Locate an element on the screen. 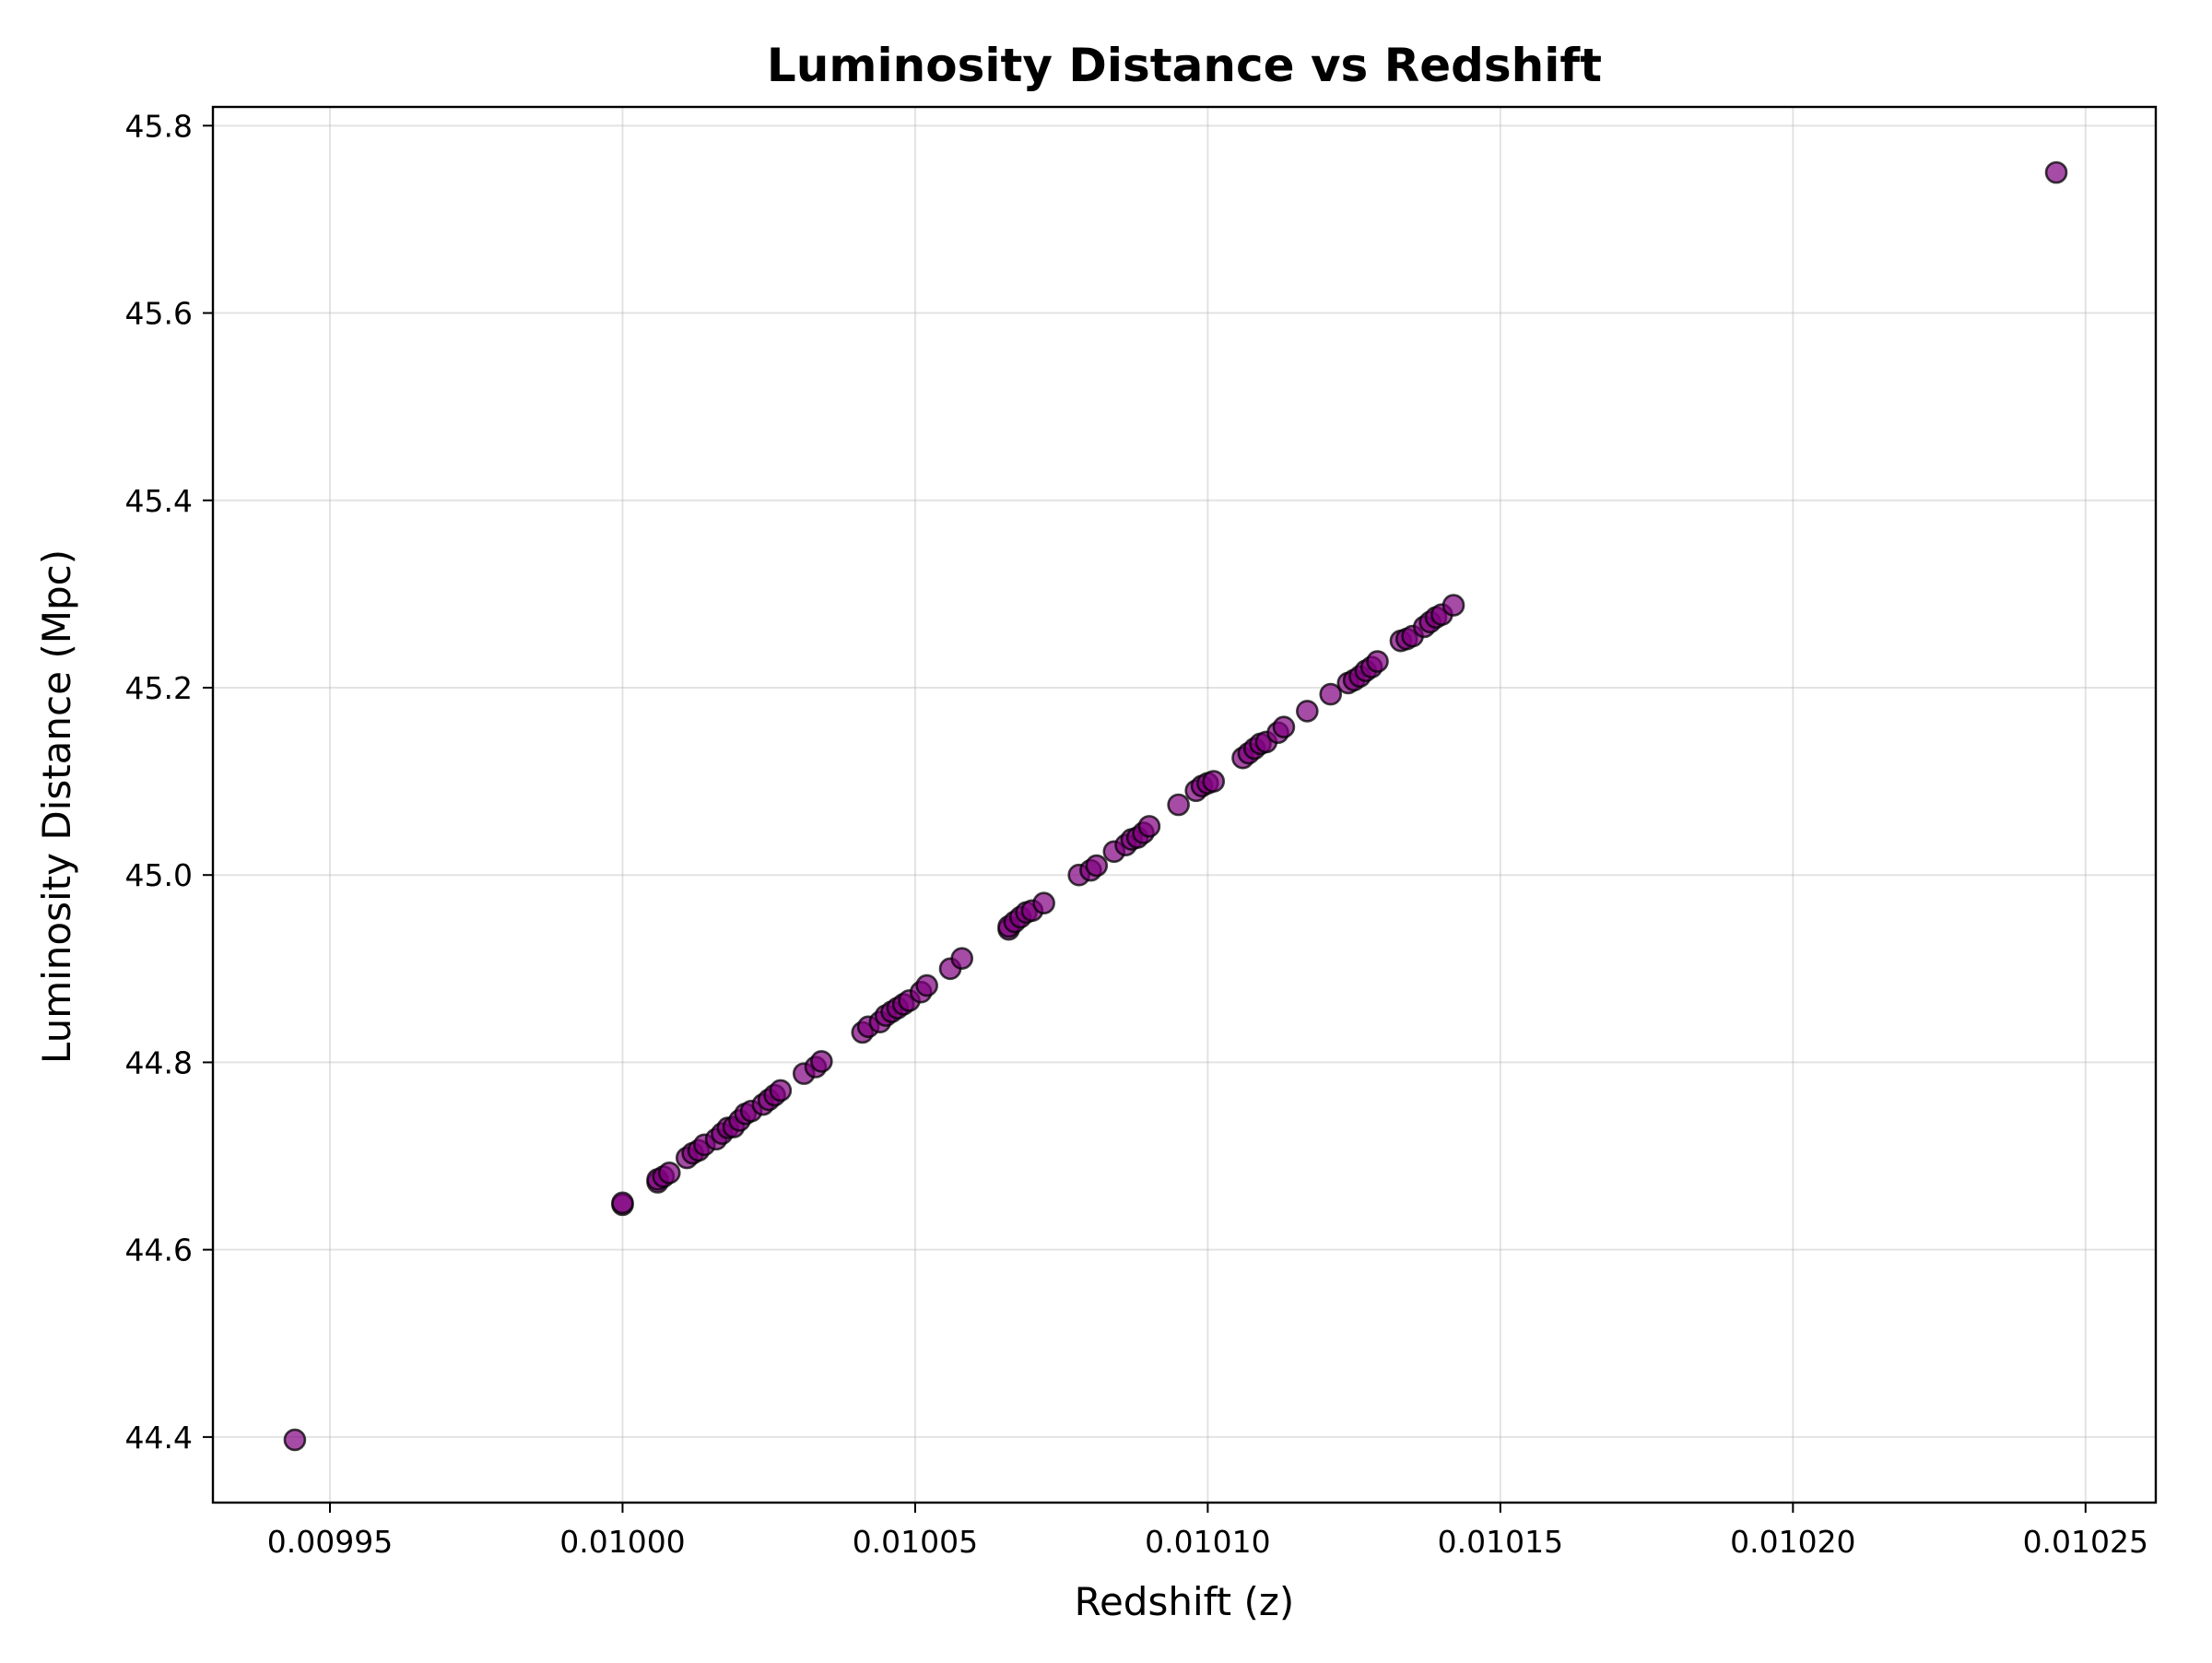 Image resolution: width=2212 pixels, height=1663 pixels. x-tick-label: 0.01025 is located at coordinates (2085, 1542).